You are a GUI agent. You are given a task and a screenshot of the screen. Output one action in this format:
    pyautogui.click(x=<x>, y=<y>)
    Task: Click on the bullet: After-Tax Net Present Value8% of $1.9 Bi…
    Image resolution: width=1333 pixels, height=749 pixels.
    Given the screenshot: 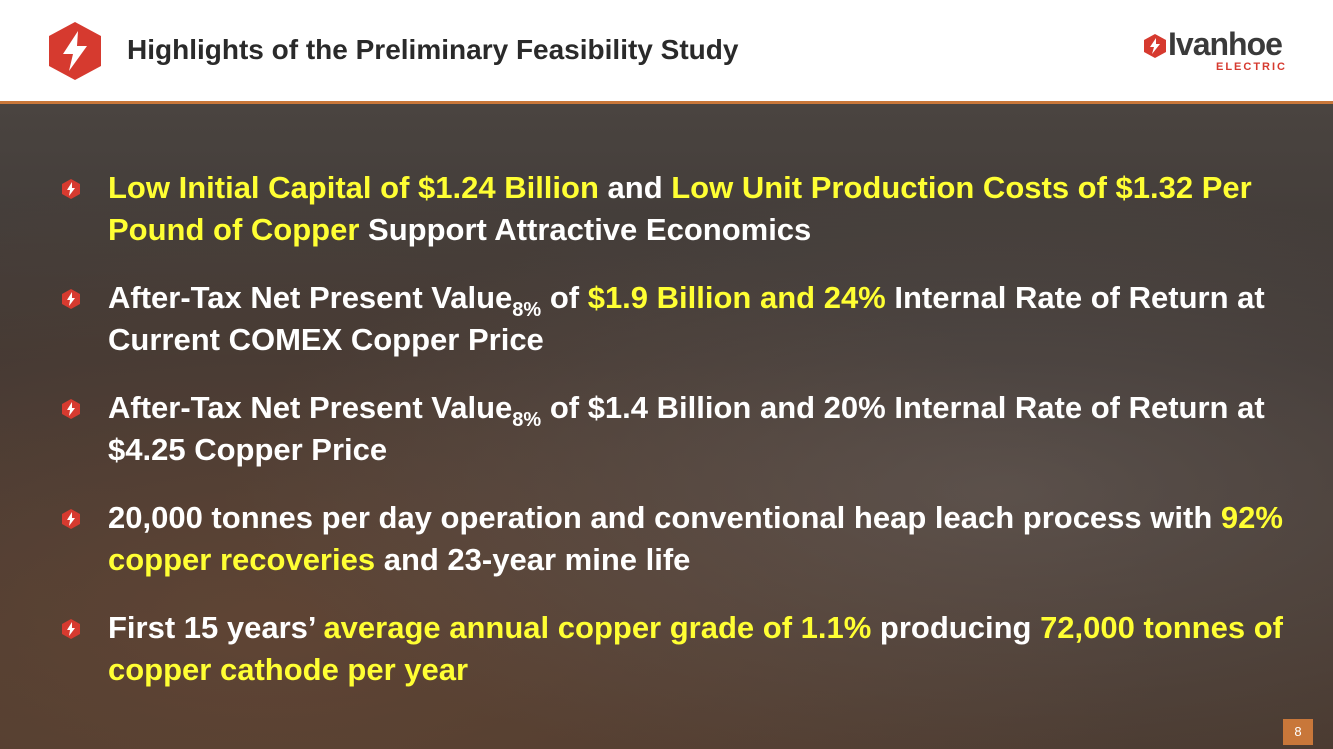 What is the action you would take?
    pyautogui.click(x=671, y=319)
    